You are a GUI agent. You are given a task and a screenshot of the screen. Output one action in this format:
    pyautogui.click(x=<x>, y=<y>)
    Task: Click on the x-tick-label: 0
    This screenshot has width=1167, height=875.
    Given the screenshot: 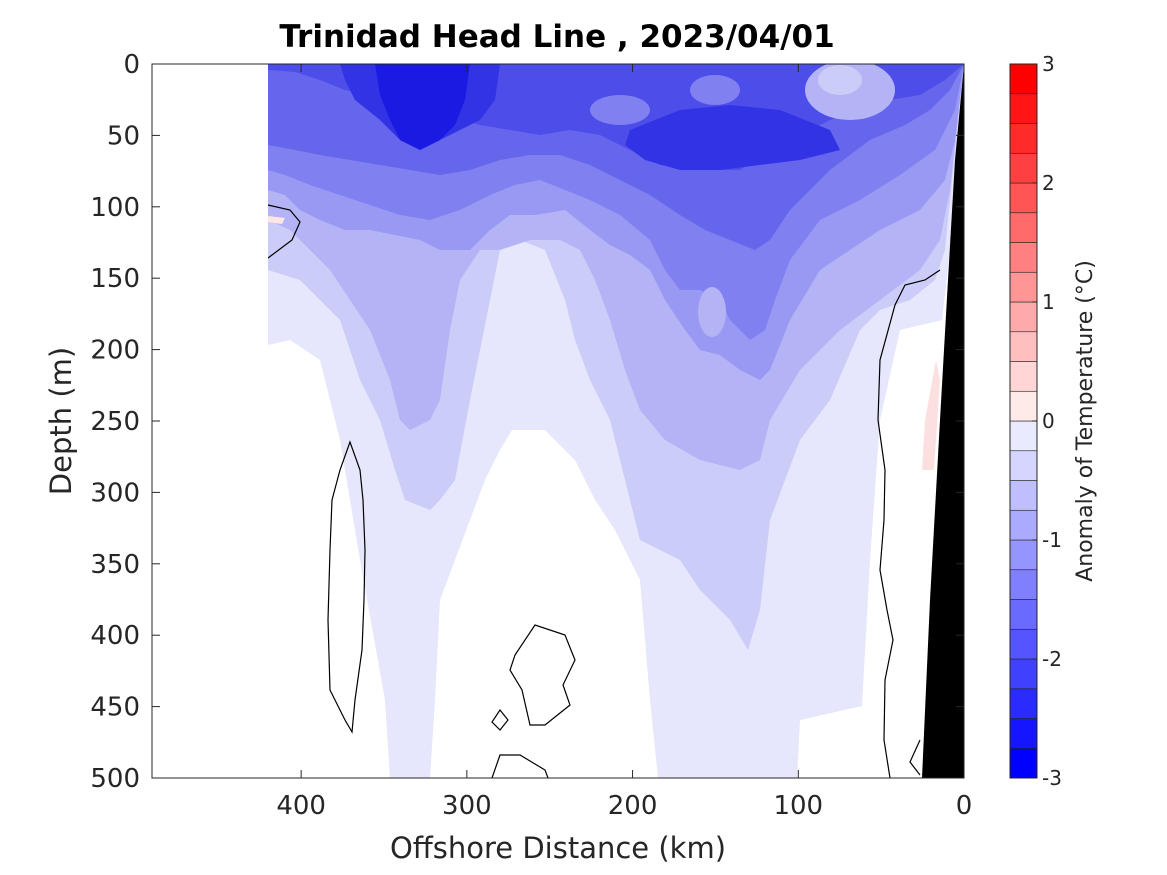 What is the action you would take?
    pyautogui.click(x=964, y=806)
    